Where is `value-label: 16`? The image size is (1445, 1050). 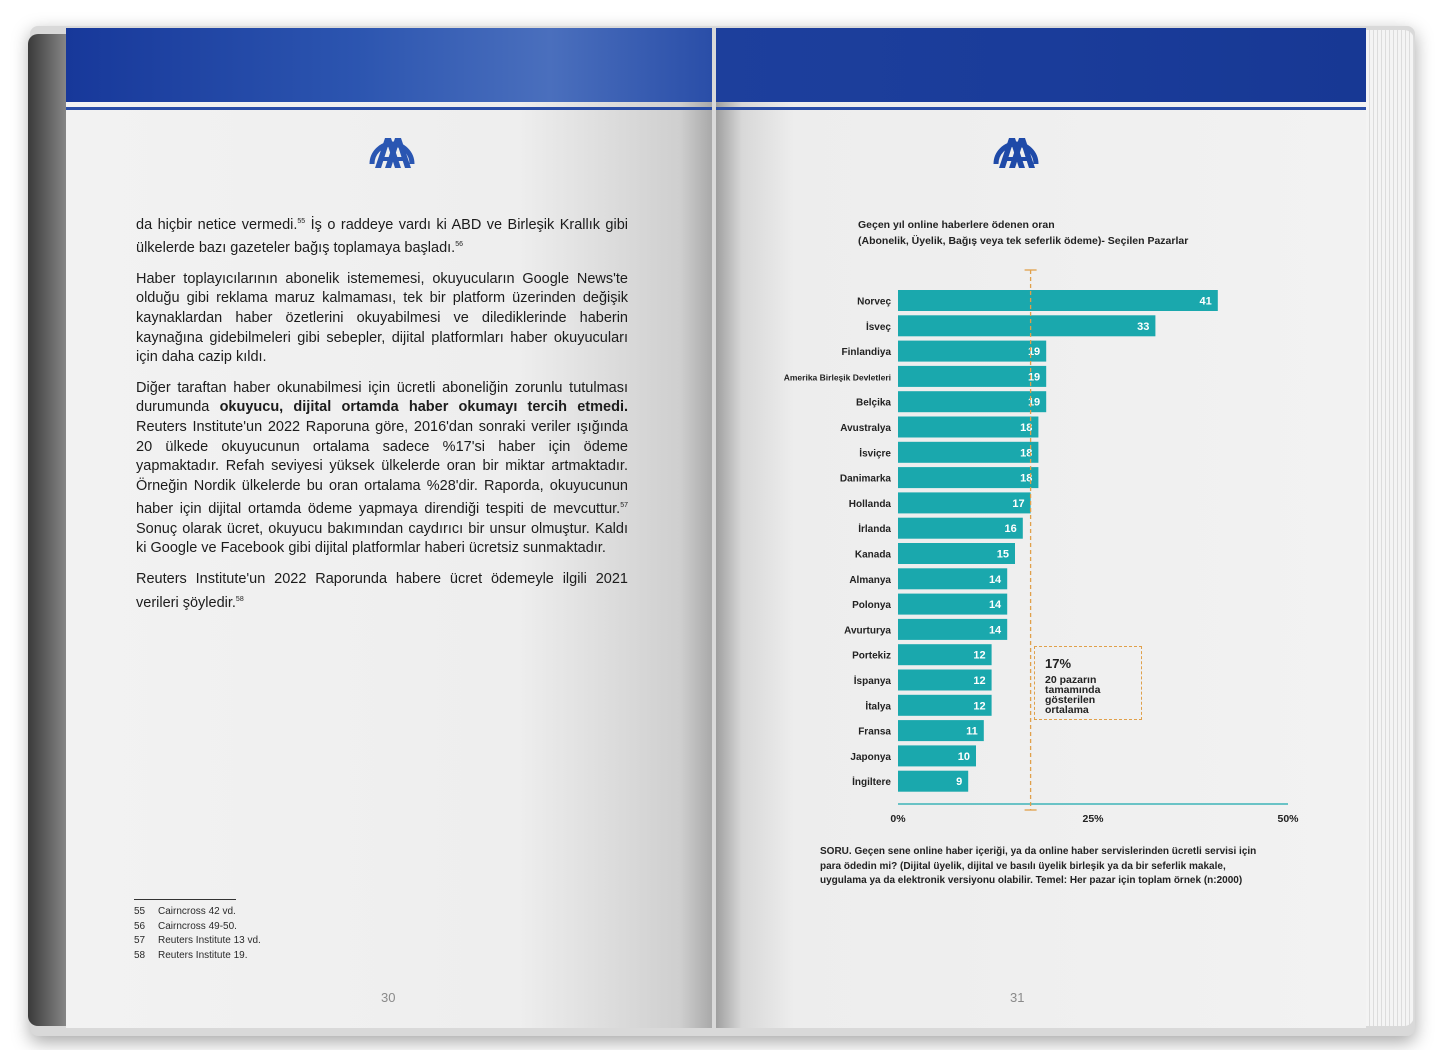 value-label: 16 is located at coordinates (1011, 529).